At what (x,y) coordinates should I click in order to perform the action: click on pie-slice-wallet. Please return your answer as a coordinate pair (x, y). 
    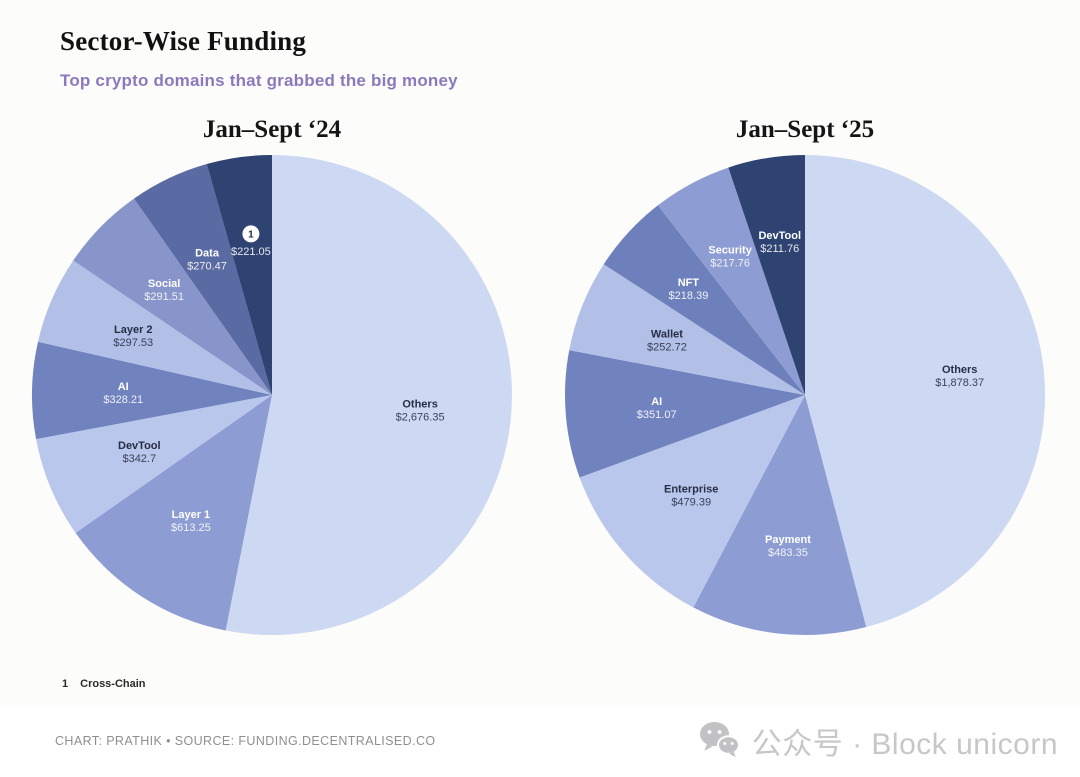
    Looking at the image, I should click on (687, 329).